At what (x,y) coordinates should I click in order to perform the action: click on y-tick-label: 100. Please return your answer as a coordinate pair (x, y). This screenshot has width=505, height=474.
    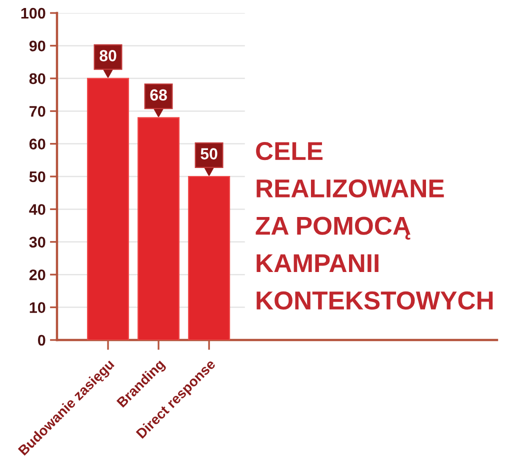
    Looking at the image, I should click on (33, 13).